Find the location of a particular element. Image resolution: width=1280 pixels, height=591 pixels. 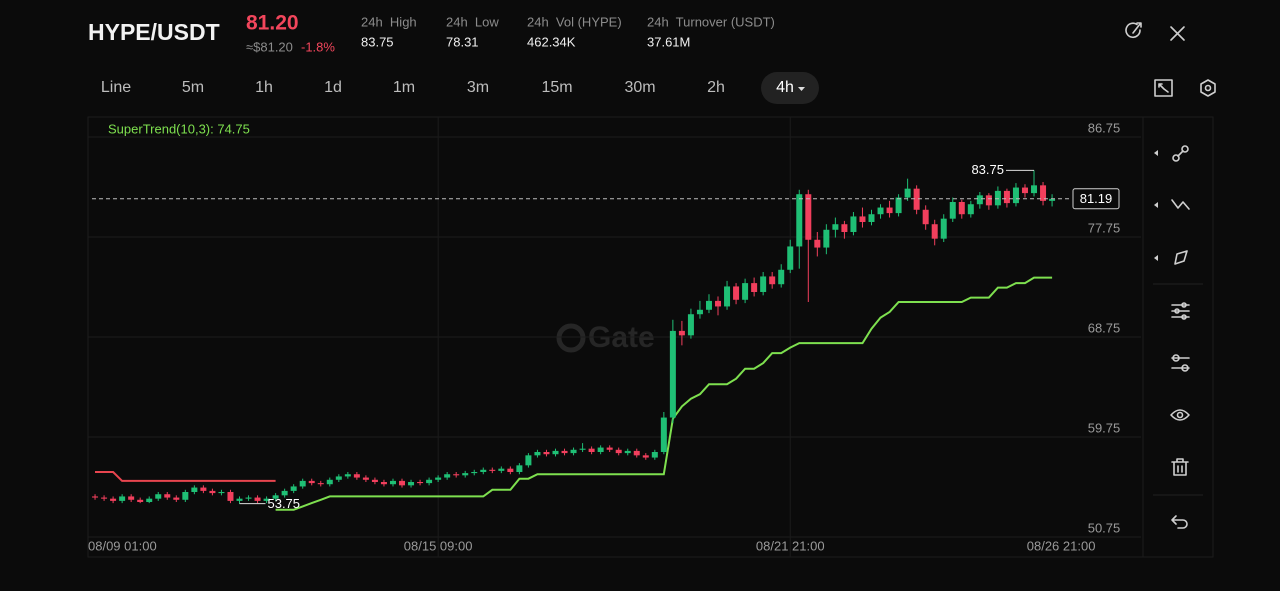

delete-button is located at coordinates (1180, 467).